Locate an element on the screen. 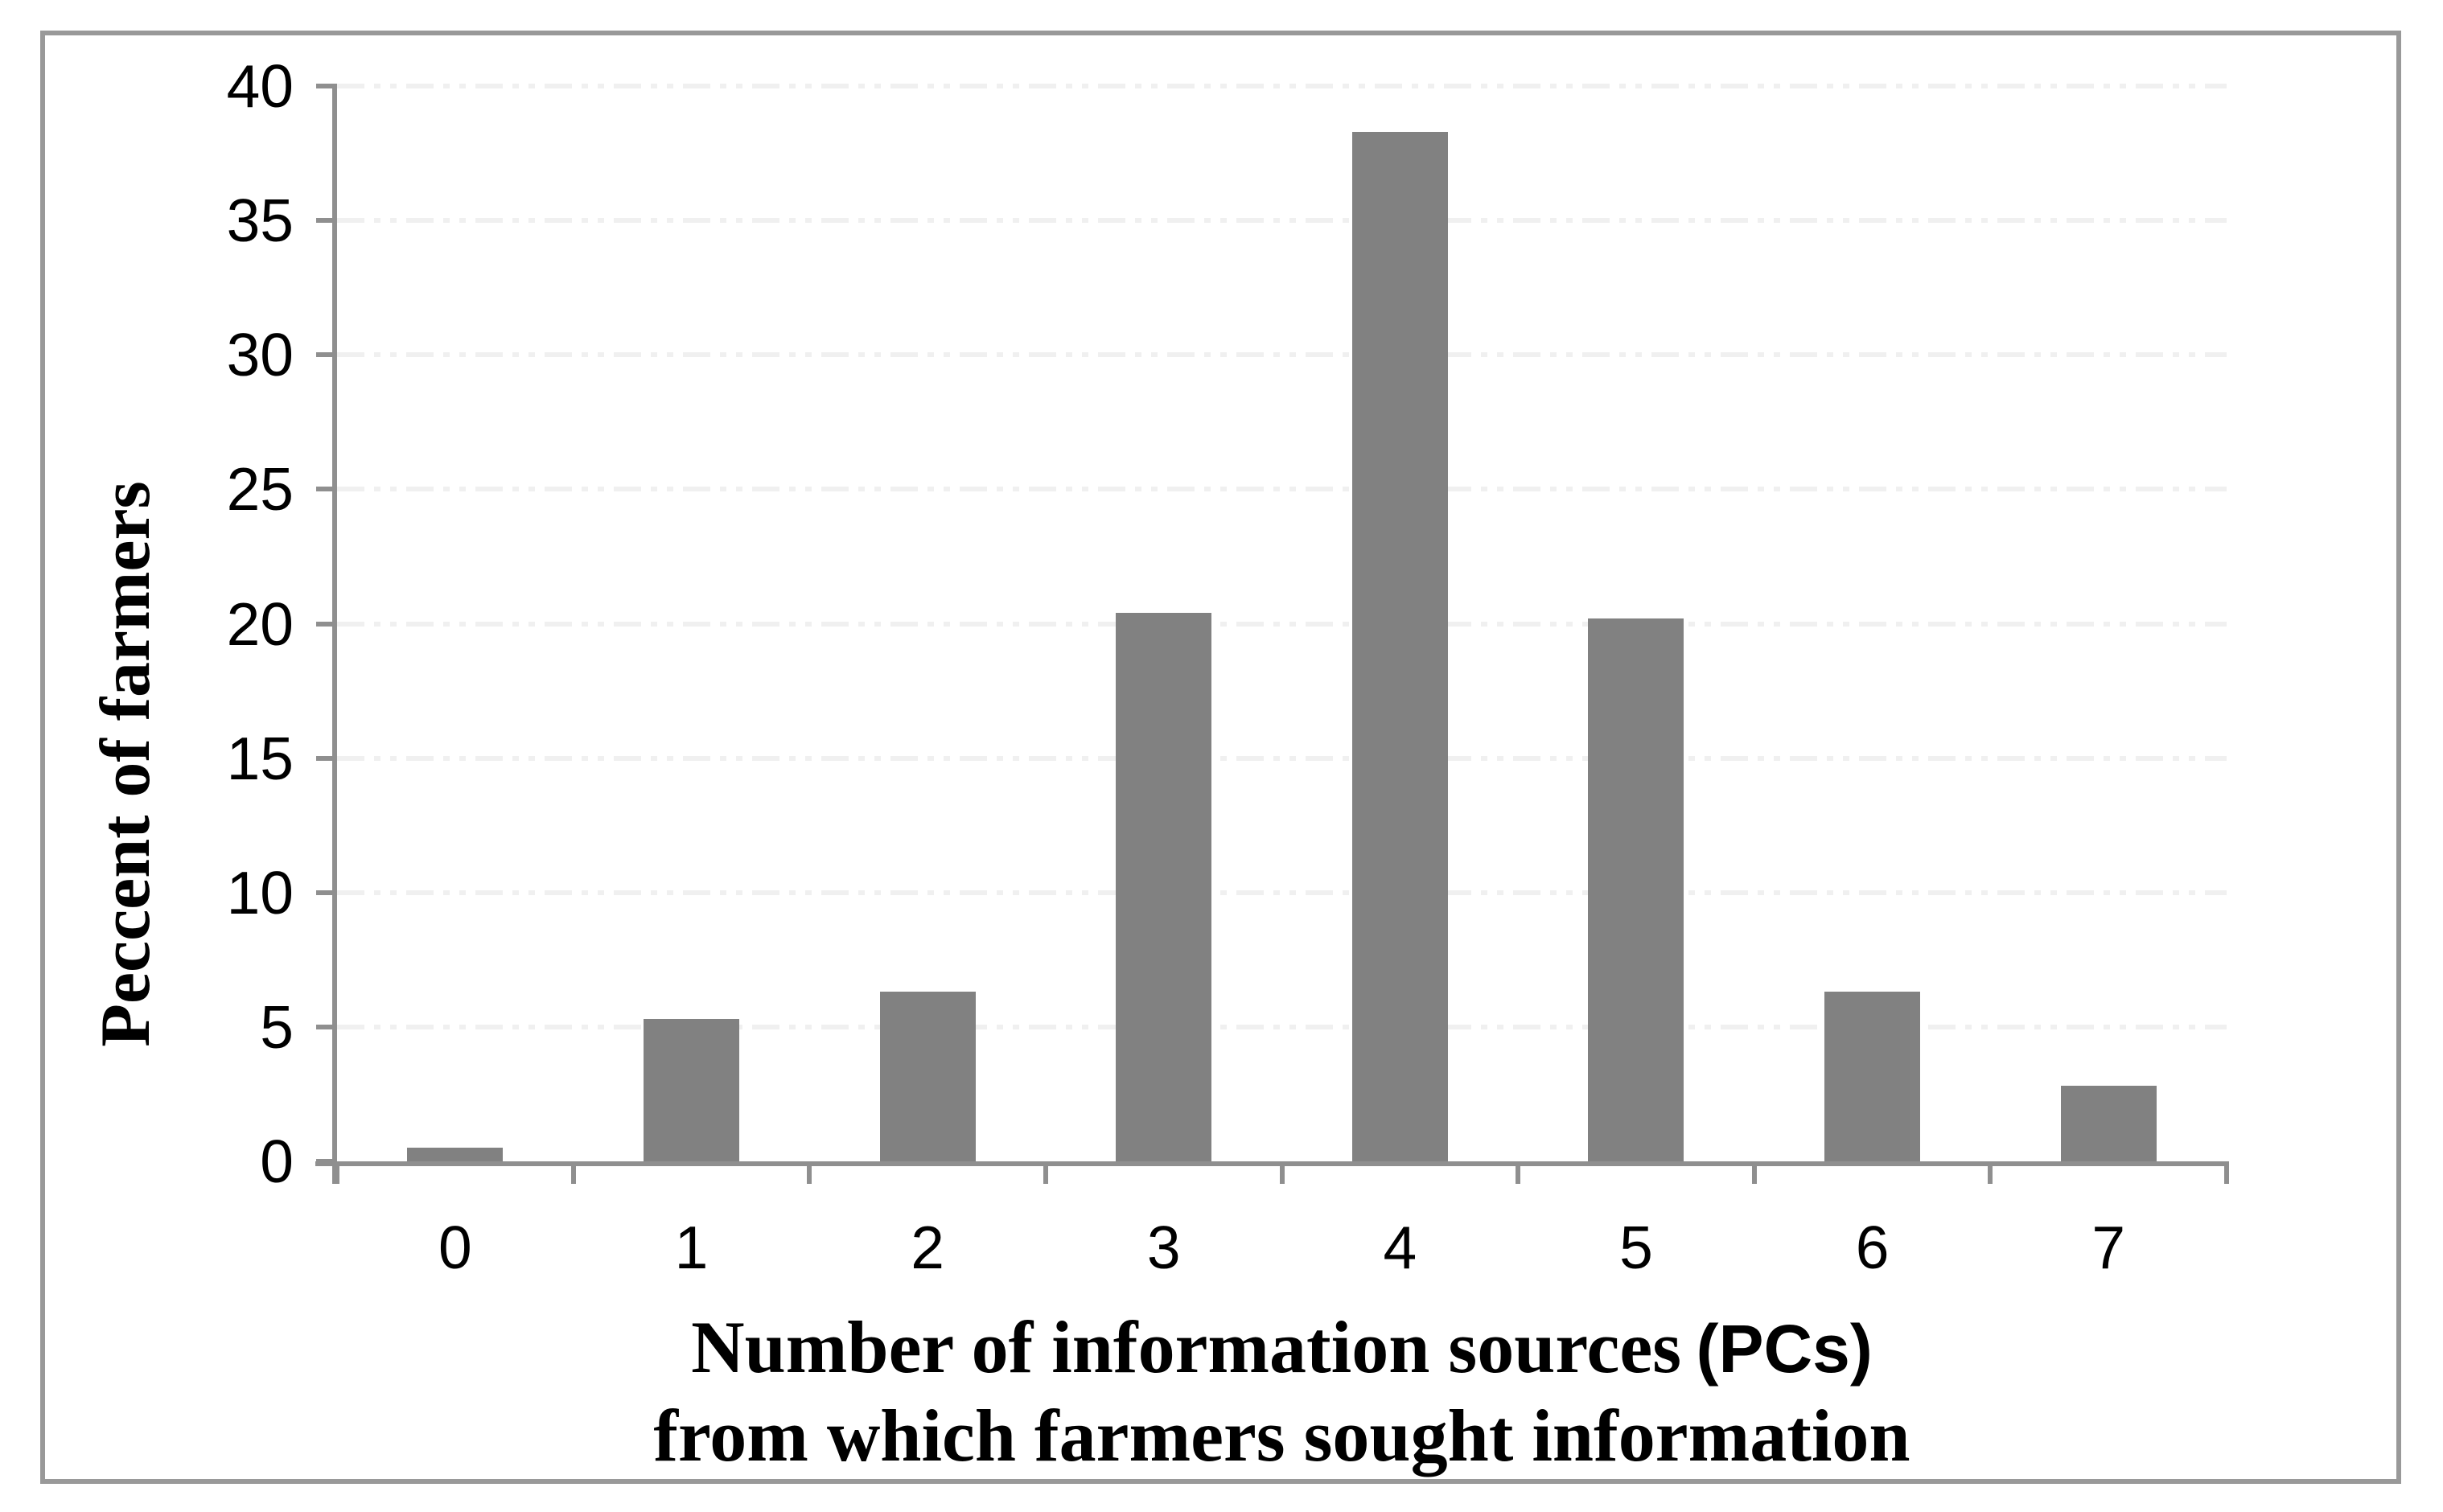  y-tick-label: 30 is located at coordinates (260, 355).